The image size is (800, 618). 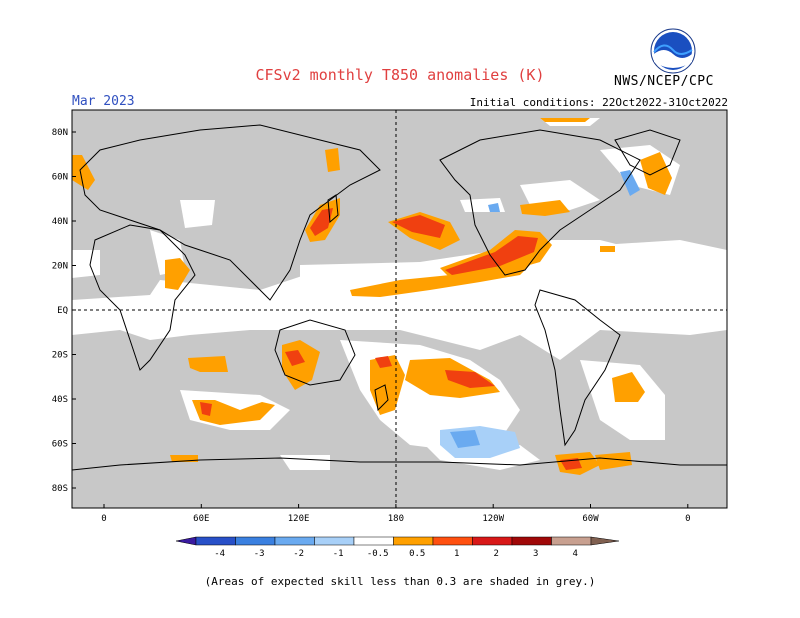 What do you see at coordinates (60, 489) in the screenshot?
I see `lat-label: 80S` at bounding box center [60, 489].